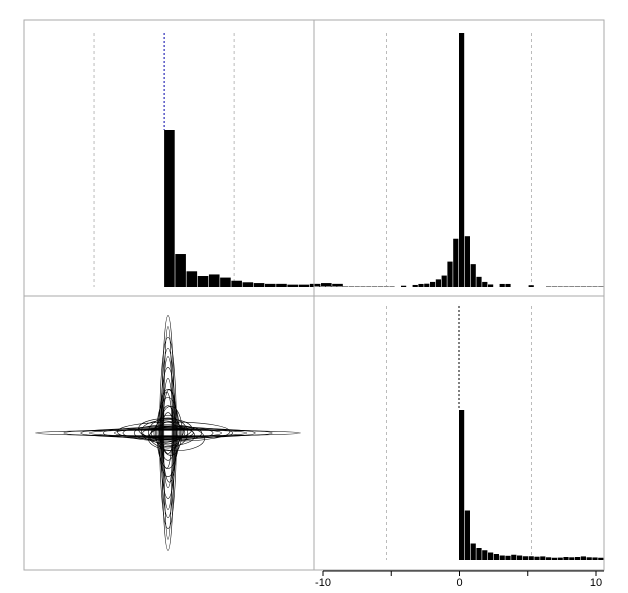 This screenshot has height=593, width=628. What do you see at coordinates (495, 433) in the screenshot?
I see `panel-bottom-right-histogram` at bounding box center [495, 433].